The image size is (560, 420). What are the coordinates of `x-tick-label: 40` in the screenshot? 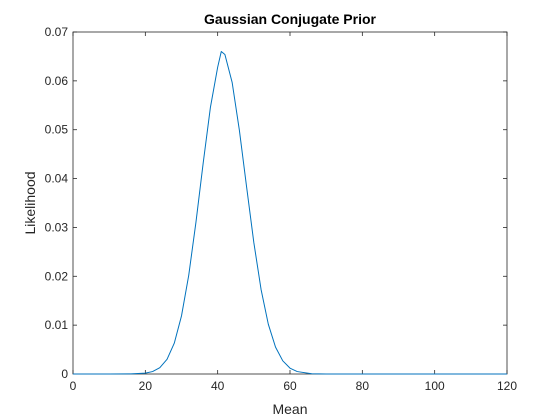 It's located at (218, 386).